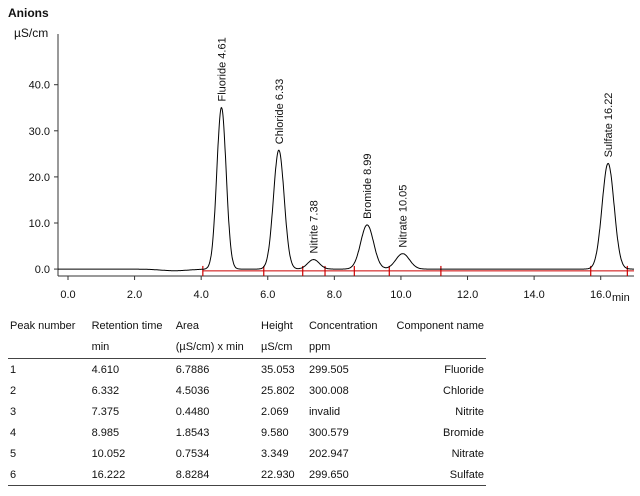 This screenshot has width=640, height=496. I want to click on cell-height: 35.053, so click(278, 369).